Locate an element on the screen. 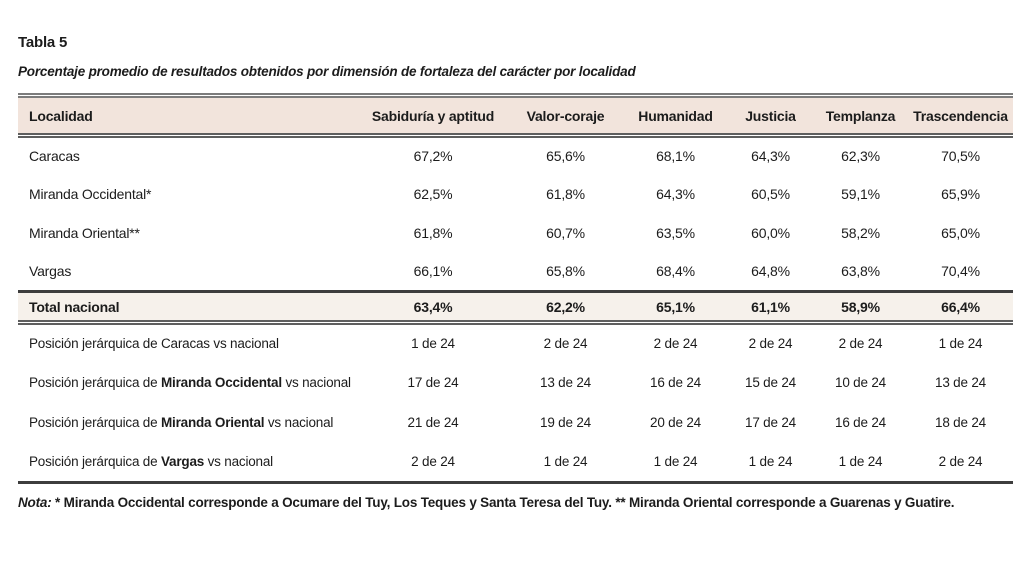 This screenshot has width=1031, height=561. table-cell: 19 de 24 is located at coordinates (565, 422).